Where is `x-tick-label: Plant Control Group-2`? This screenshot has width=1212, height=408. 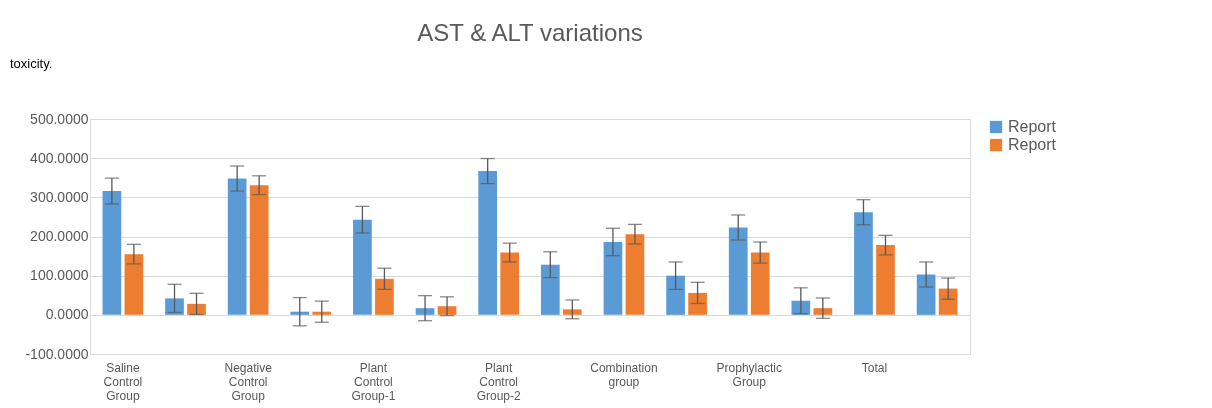 x-tick-label: Plant Control Group-2 is located at coordinates (499, 381).